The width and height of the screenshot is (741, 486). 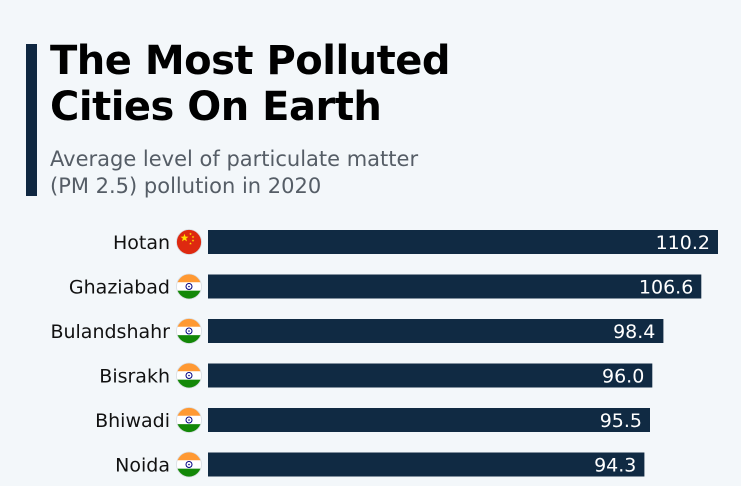 I want to click on value-label: 96.0, so click(x=623, y=377).